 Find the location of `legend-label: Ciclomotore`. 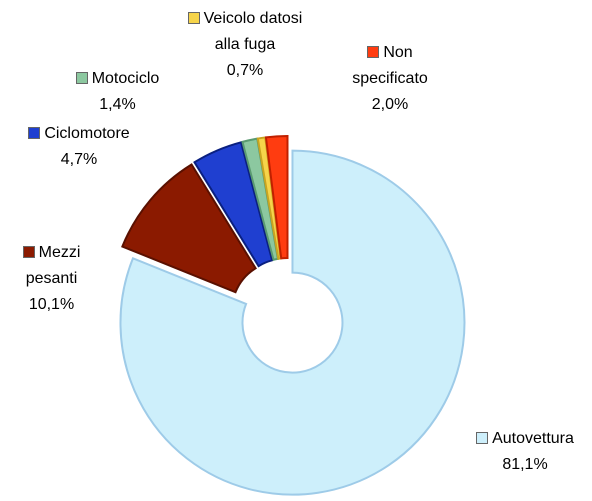

legend-label: Ciclomotore is located at coordinates (87, 133).